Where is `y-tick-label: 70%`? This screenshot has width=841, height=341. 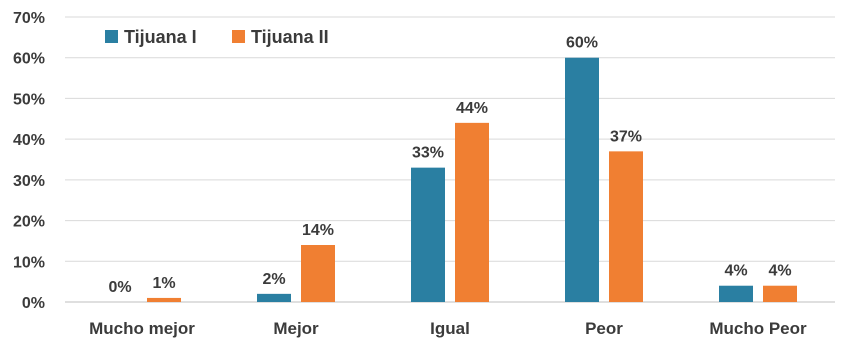 y-tick-label: 70% is located at coordinates (29, 18).